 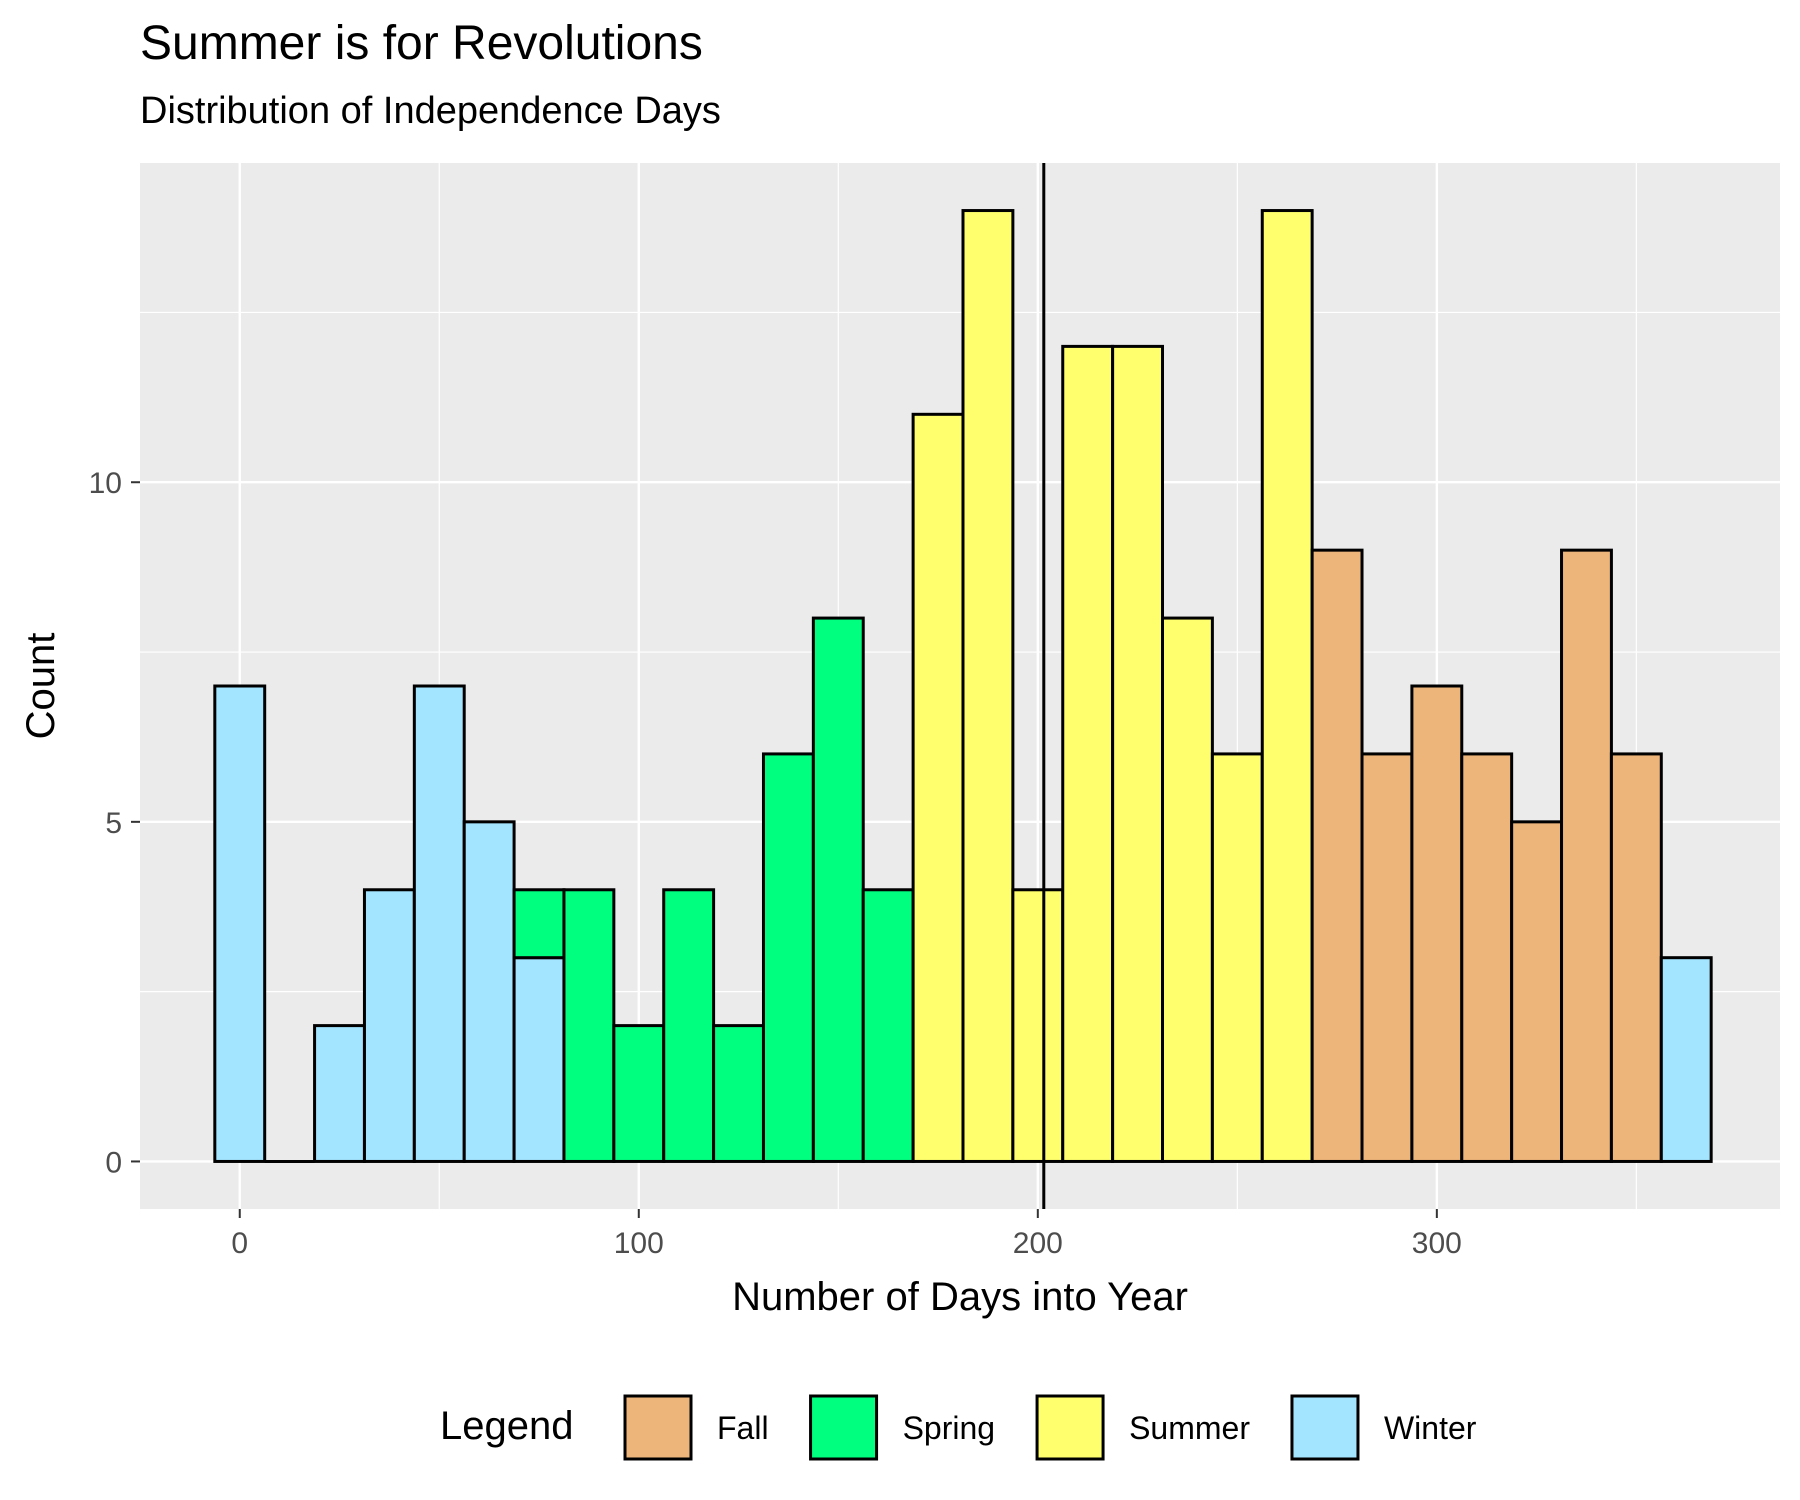 I want to click on legend-key-summer, so click(x=1070, y=1427).